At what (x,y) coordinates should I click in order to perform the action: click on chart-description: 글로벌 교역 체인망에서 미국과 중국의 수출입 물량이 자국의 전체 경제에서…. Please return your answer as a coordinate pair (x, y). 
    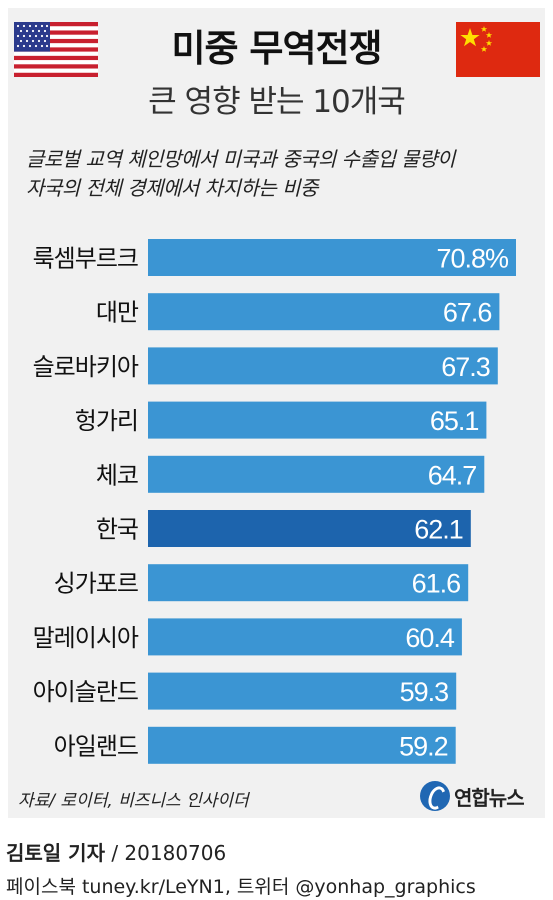
    Looking at the image, I should click on (281, 174).